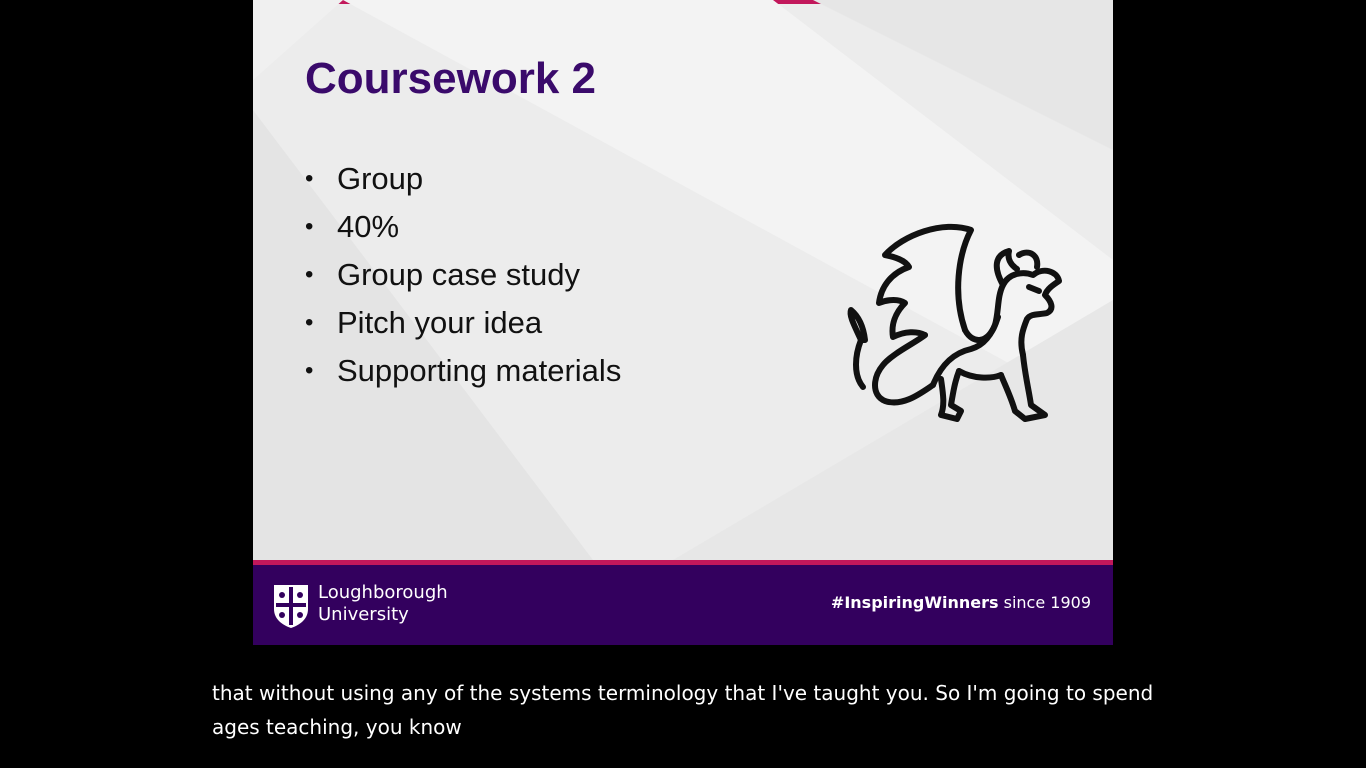 Image resolution: width=1366 pixels, height=768 pixels. I want to click on bullet-text: 40%, so click(368, 226).